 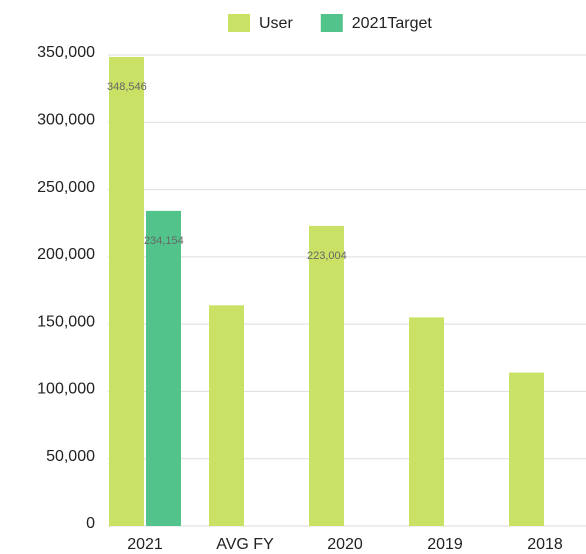 What do you see at coordinates (66, 321) in the screenshot?
I see `y-tick-label: 150,000` at bounding box center [66, 321].